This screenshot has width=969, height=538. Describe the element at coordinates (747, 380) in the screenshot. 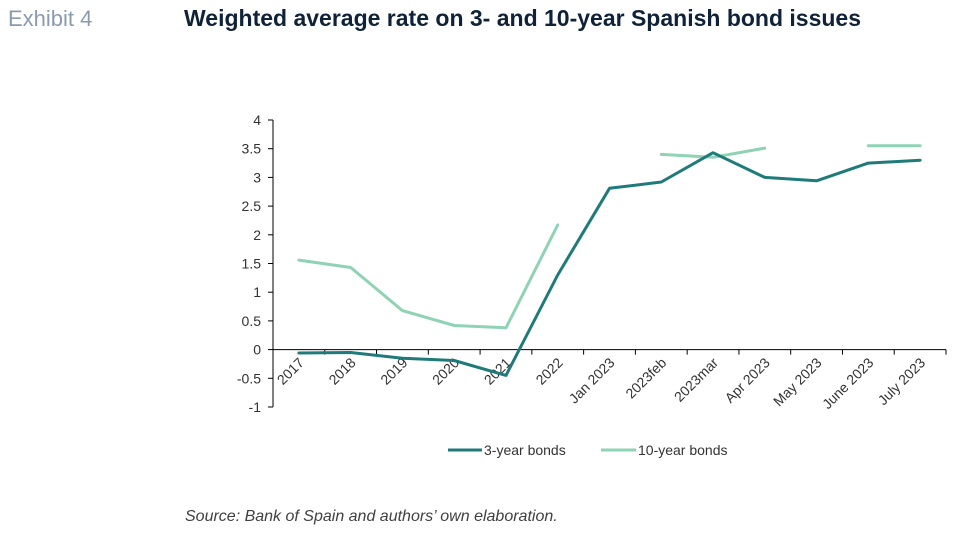

I see `x-tick-label: Apr 2023` at that location.